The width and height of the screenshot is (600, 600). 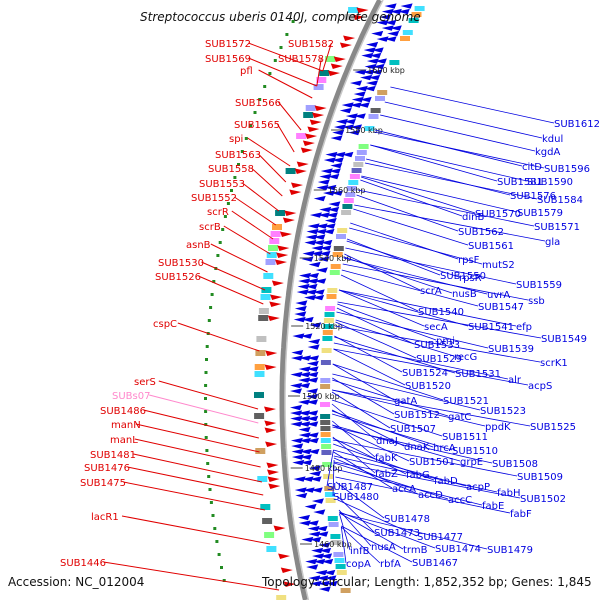 What do you see at coordinates (441, 312) in the screenshot?
I see `reverse-gene-label: SUB1540` at bounding box center [441, 312].